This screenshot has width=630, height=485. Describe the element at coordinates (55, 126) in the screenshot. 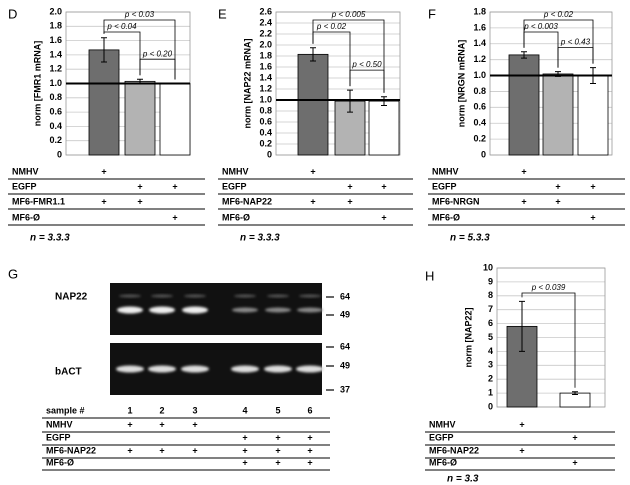

I see `y-tick-label: 0.4` at that location.